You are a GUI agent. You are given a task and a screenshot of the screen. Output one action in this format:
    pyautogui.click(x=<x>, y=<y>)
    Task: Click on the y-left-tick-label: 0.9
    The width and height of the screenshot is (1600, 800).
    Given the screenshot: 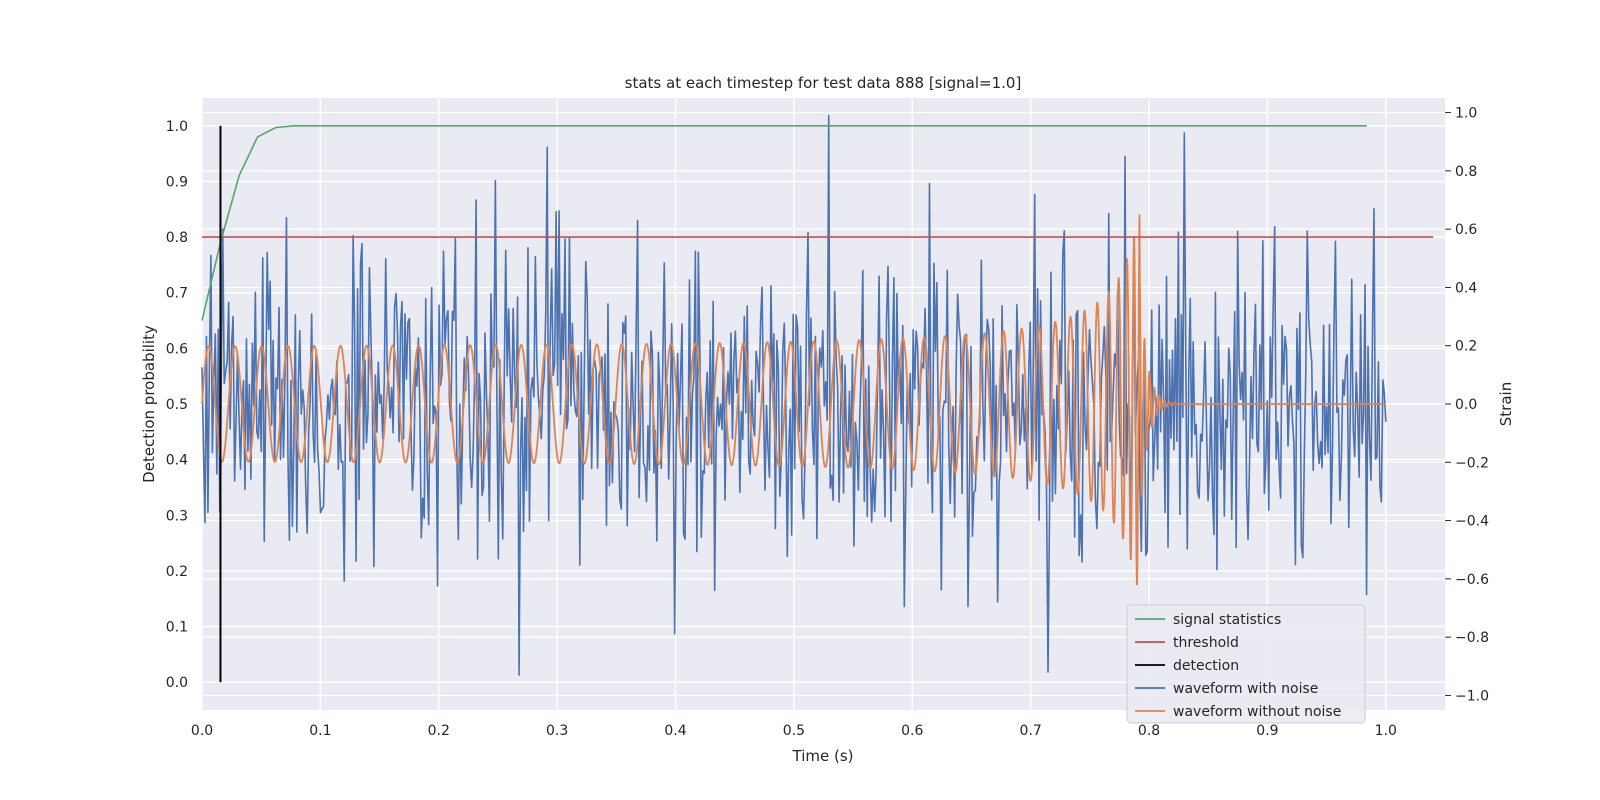 What is the action you would take?
    pyautogui.click(x=177, y=182)
    